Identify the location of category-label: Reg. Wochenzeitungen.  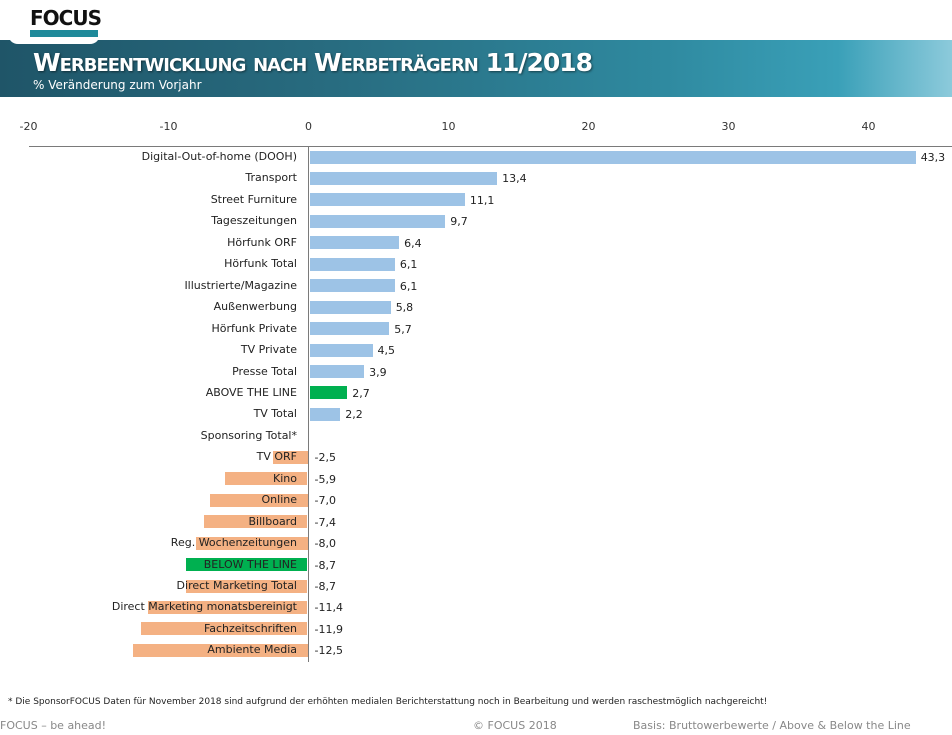
(233, 543).